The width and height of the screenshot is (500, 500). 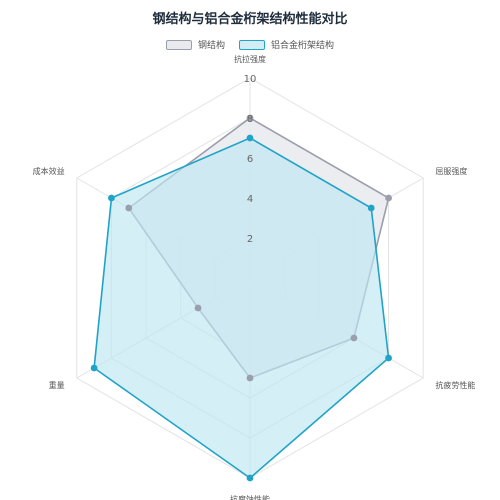 I want to click on tick-label: 2, so click(x=250, y=239).